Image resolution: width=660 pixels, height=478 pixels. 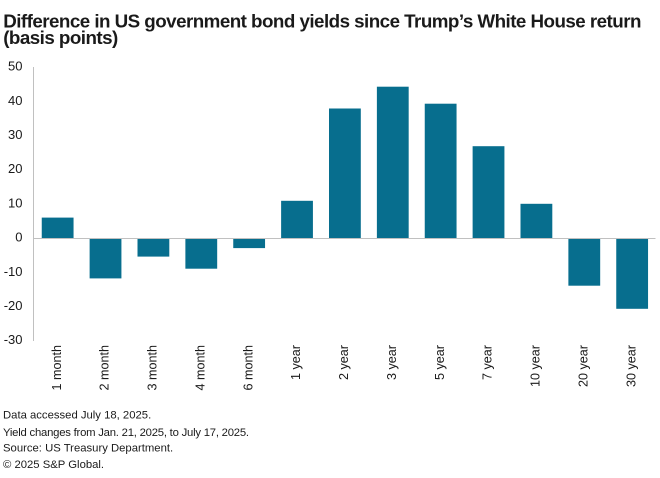 I want to click on svg-text: 10 year, so click(x=536, y=366).